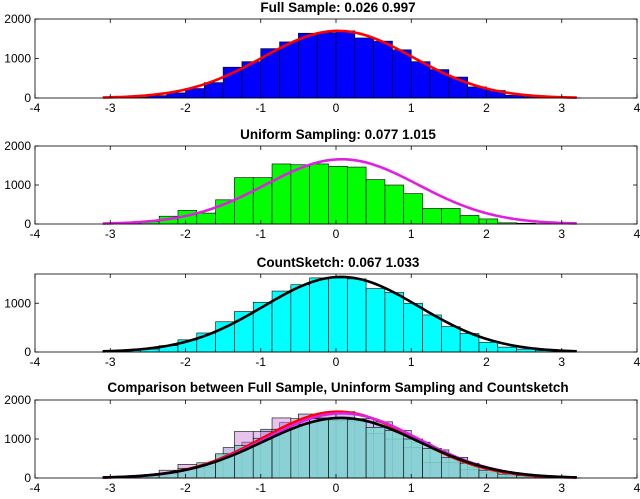  What do you see at coordinates (337, 7) in the screenshot?
I see `panel-title: Full Sample: 0.026 0.997` at bounding box center [337, 7].